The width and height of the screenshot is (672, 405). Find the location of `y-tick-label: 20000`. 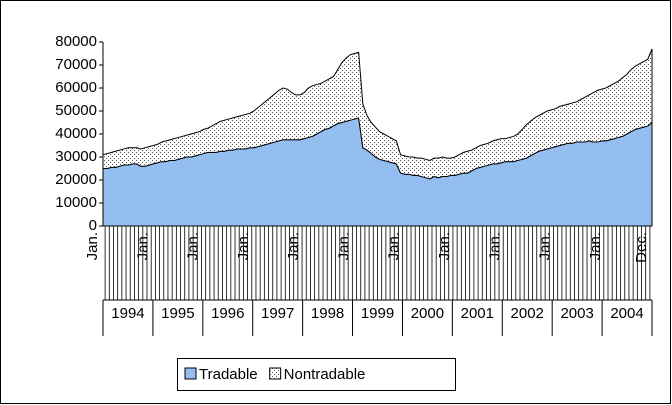

y-tick-label: 20000 is located at coordinates (76, 179).